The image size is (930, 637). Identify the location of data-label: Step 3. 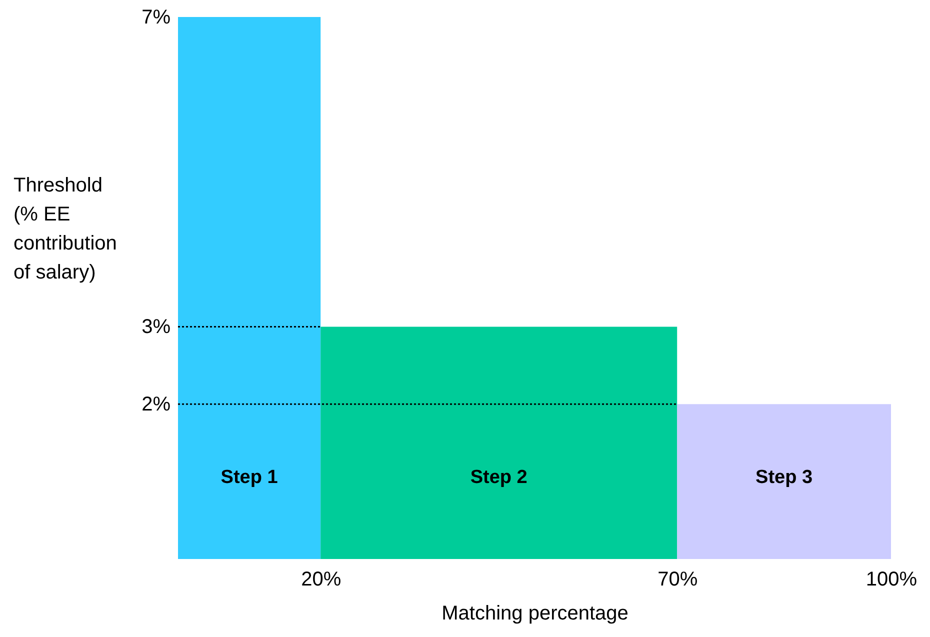
(784, 477).